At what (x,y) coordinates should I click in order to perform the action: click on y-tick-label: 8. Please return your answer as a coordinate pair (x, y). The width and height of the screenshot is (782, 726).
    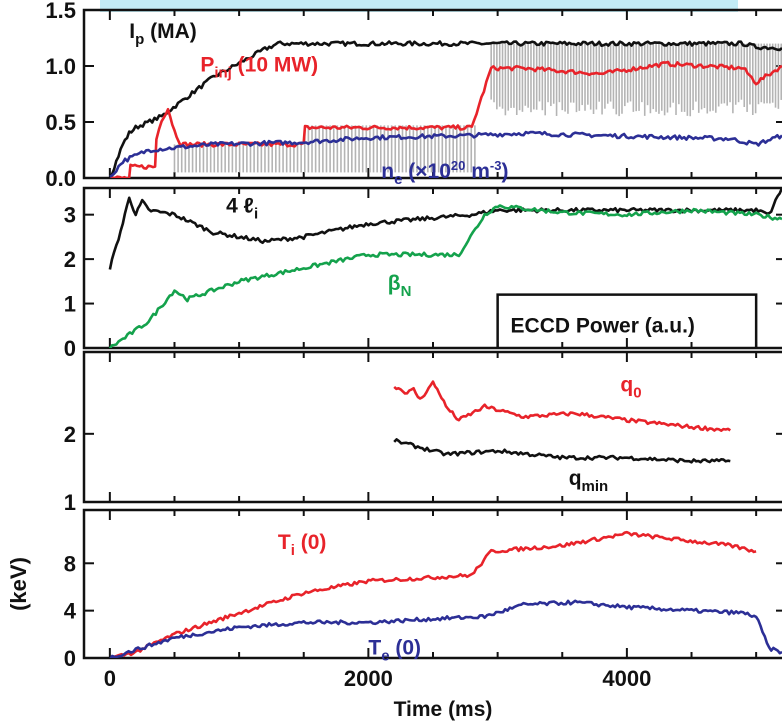
    Looking at the image, I should click on (70, 563).